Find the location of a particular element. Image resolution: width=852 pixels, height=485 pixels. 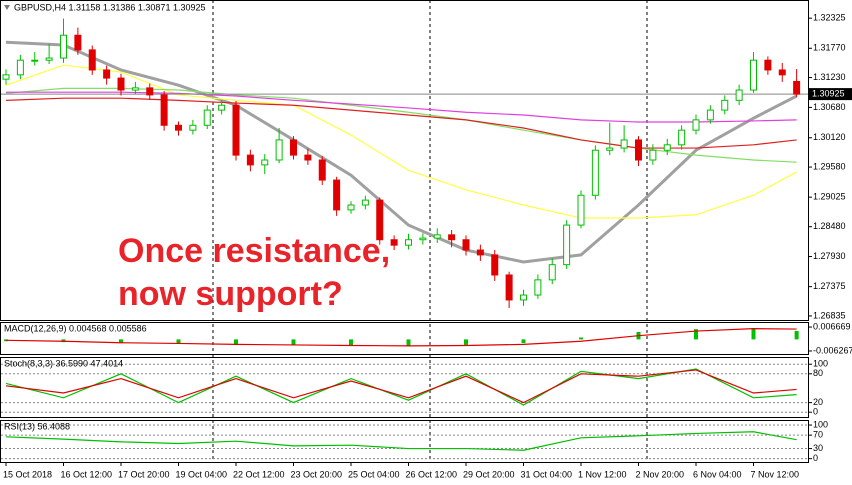

y-tick-label: 1.31230 is located at coordinates (829, 77).